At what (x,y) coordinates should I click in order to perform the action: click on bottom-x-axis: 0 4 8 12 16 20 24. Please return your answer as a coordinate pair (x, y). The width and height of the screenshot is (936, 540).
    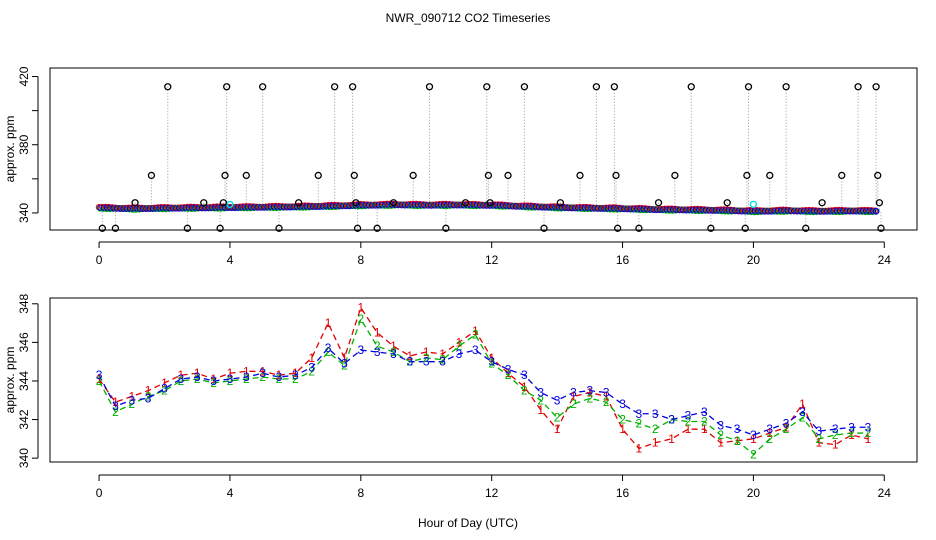
    Looking at the image, I should click on (494, 487).